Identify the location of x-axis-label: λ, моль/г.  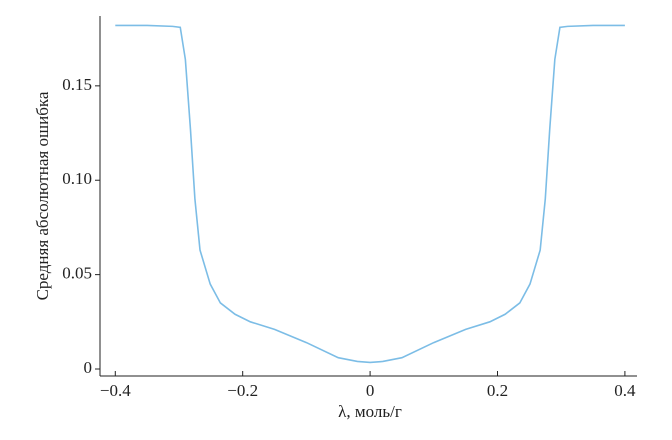
(370, 411).